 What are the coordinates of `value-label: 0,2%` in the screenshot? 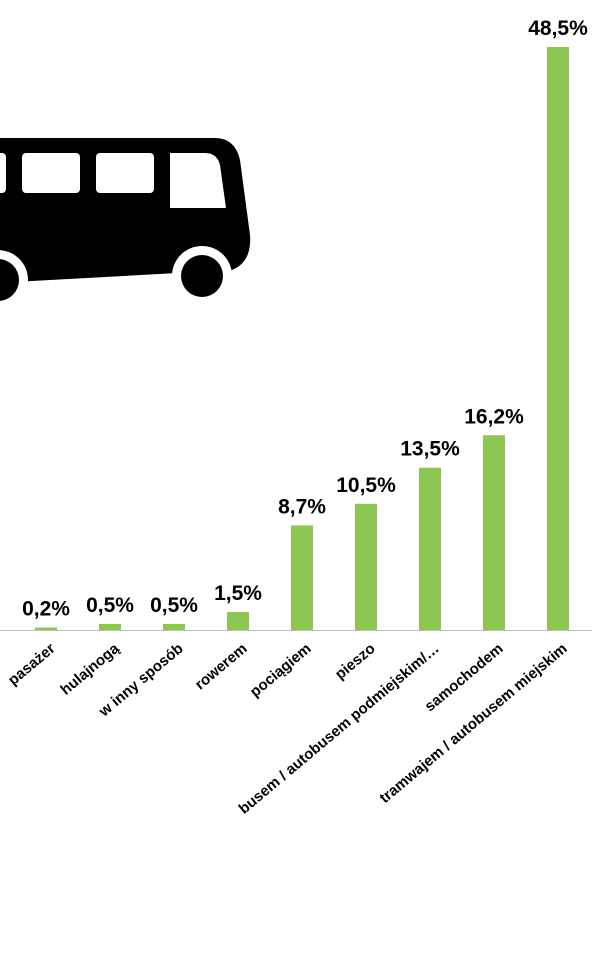 It's located at (46, 609).